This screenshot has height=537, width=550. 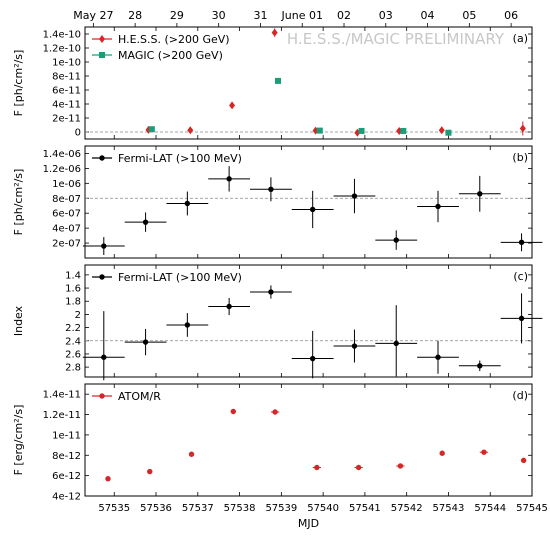 What do you see at coordinates (532, 508) in the screenshot?
I see `x-tick-label: 57545` at bounding box center [532, 508].